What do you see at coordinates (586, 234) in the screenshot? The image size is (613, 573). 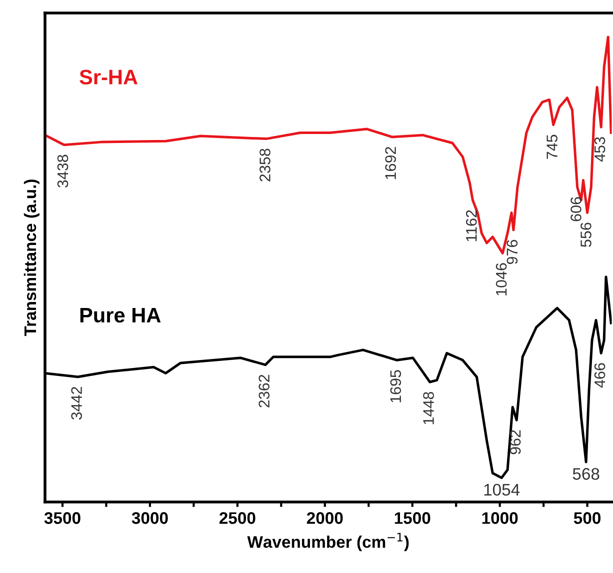 I see `annotation: 556` at bounding box center [586, 234].